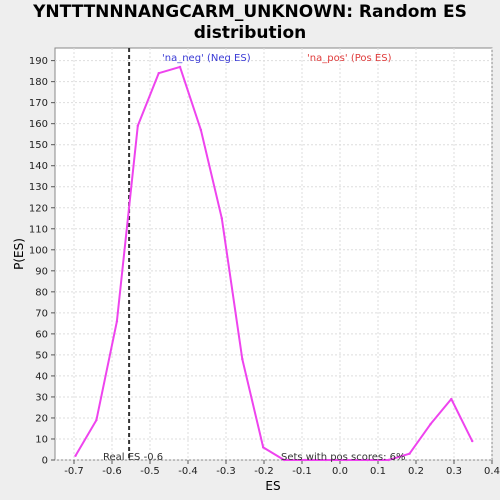  What do you see at coordinates (38, 166) in the screenshot?
I see `y-tick-label: 140` at bounding box center [38, 166].